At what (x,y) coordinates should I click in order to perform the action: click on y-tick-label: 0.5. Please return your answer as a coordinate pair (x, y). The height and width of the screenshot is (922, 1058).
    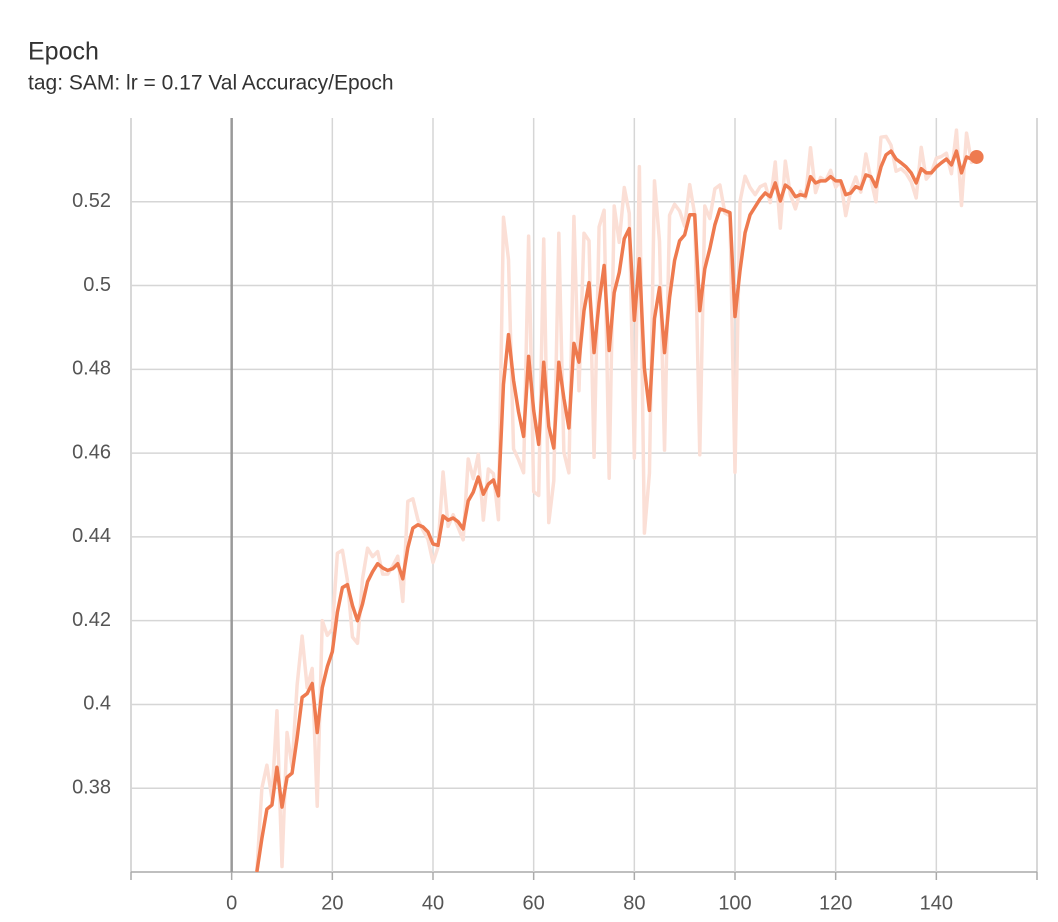
    Looking at the image, I should click on (97, 285).